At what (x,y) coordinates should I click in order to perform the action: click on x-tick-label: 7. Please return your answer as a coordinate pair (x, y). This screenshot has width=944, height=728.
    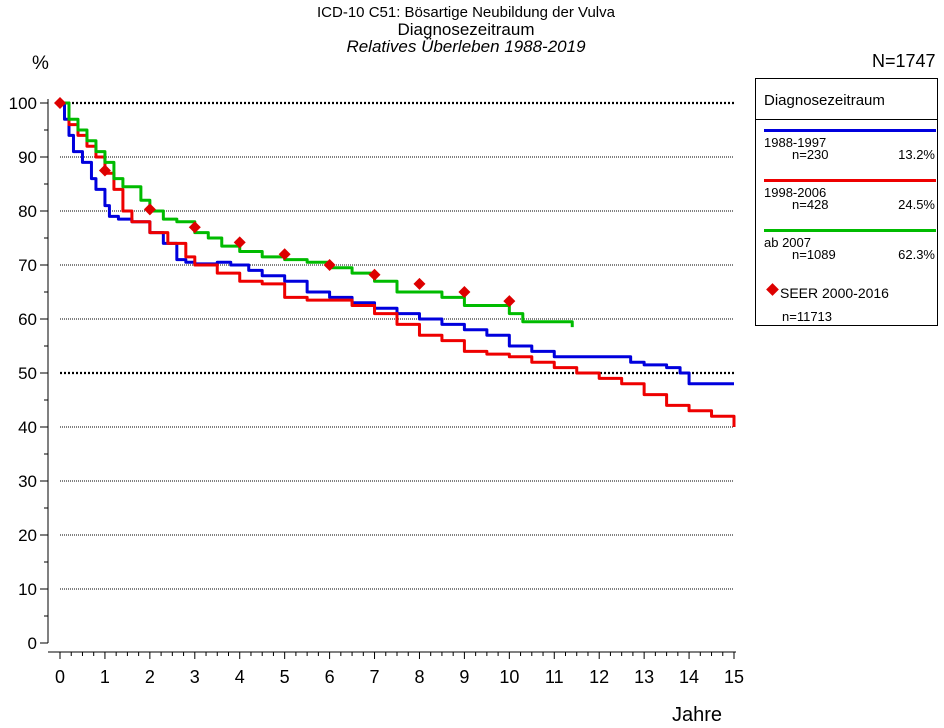
    Looking at the image, I should click on (375, 677).